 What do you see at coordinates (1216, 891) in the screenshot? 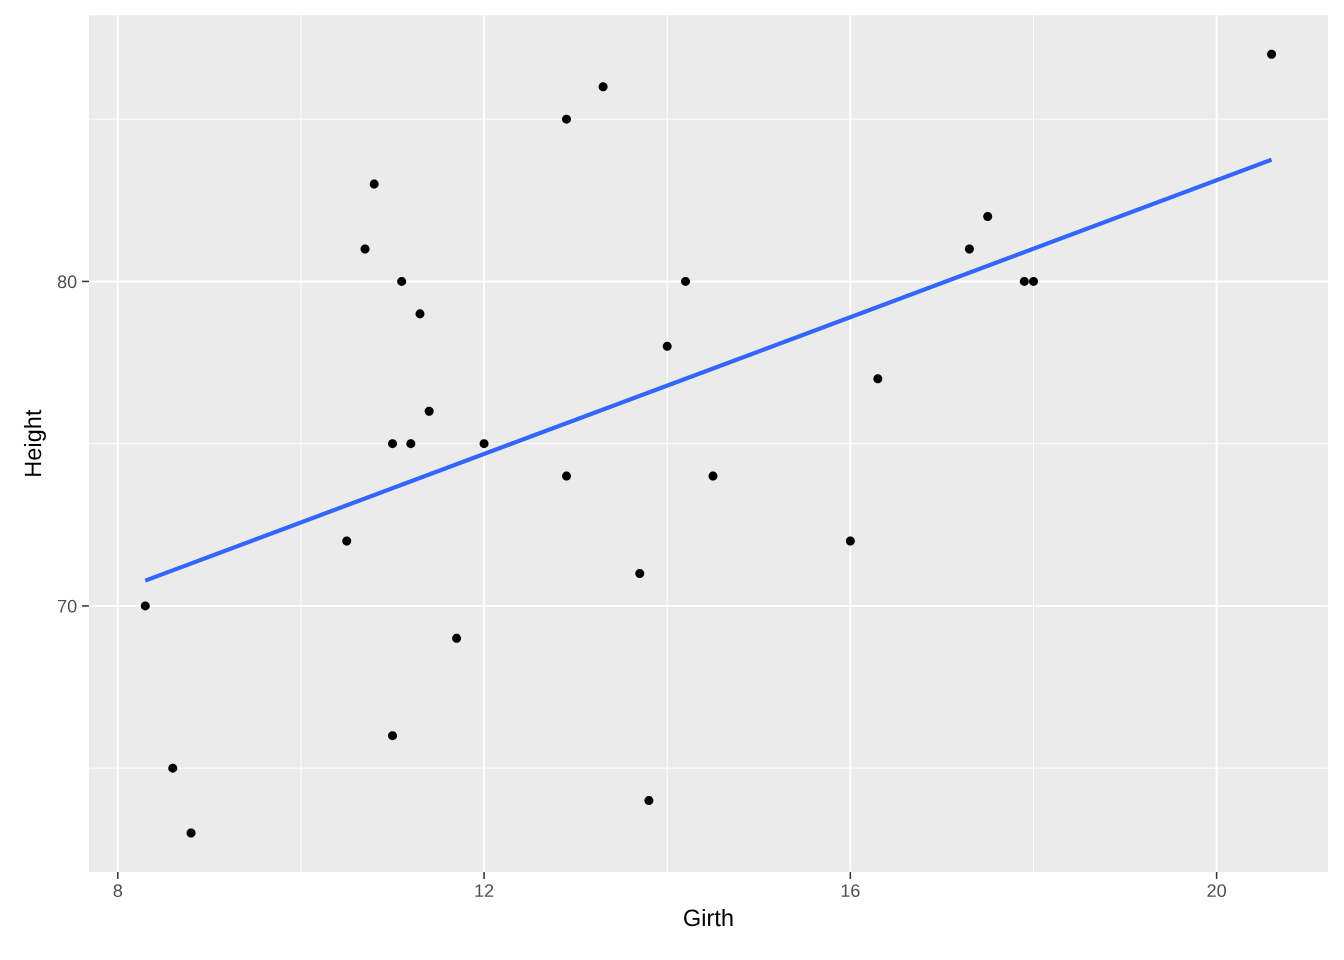
I see `x-tick-label: 20` at bounding box center [1216, 891].